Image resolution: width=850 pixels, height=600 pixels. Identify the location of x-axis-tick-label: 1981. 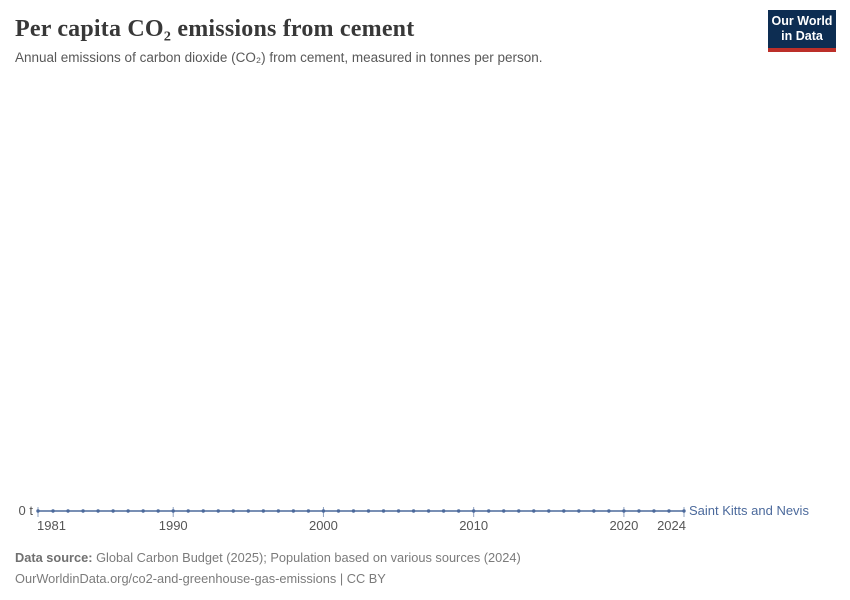
(51, 525).